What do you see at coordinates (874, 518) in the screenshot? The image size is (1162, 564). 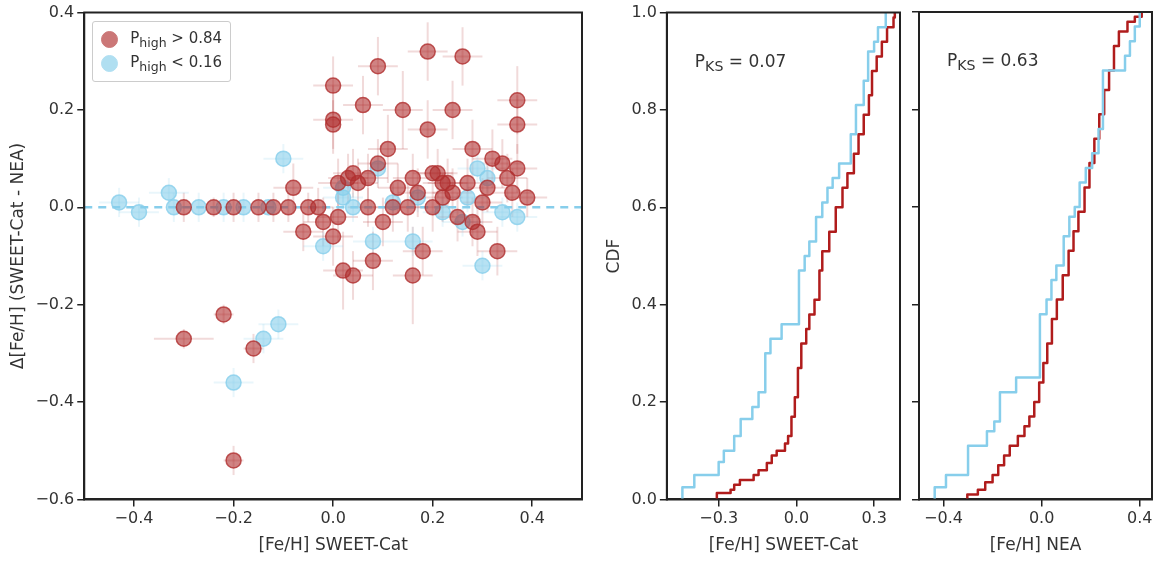 I see `x-tick-label: 0.3` at bounding box center [874, 518].